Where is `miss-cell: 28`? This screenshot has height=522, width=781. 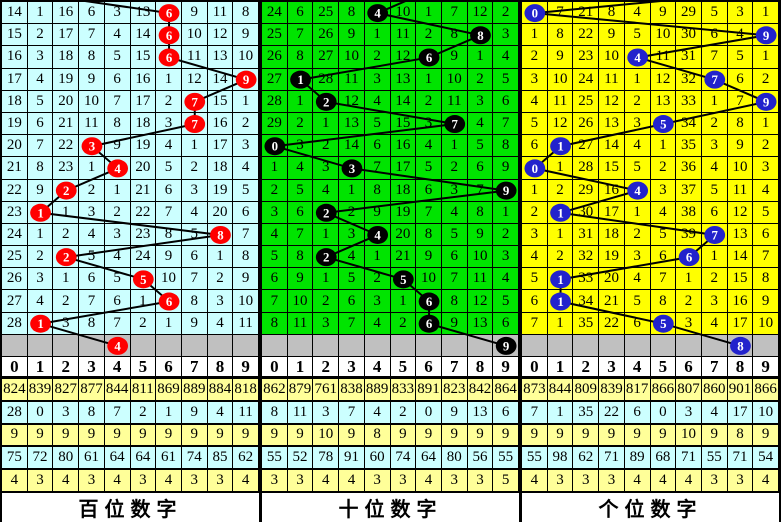
miss-cell: 28 is located at coordinates (326, 79).